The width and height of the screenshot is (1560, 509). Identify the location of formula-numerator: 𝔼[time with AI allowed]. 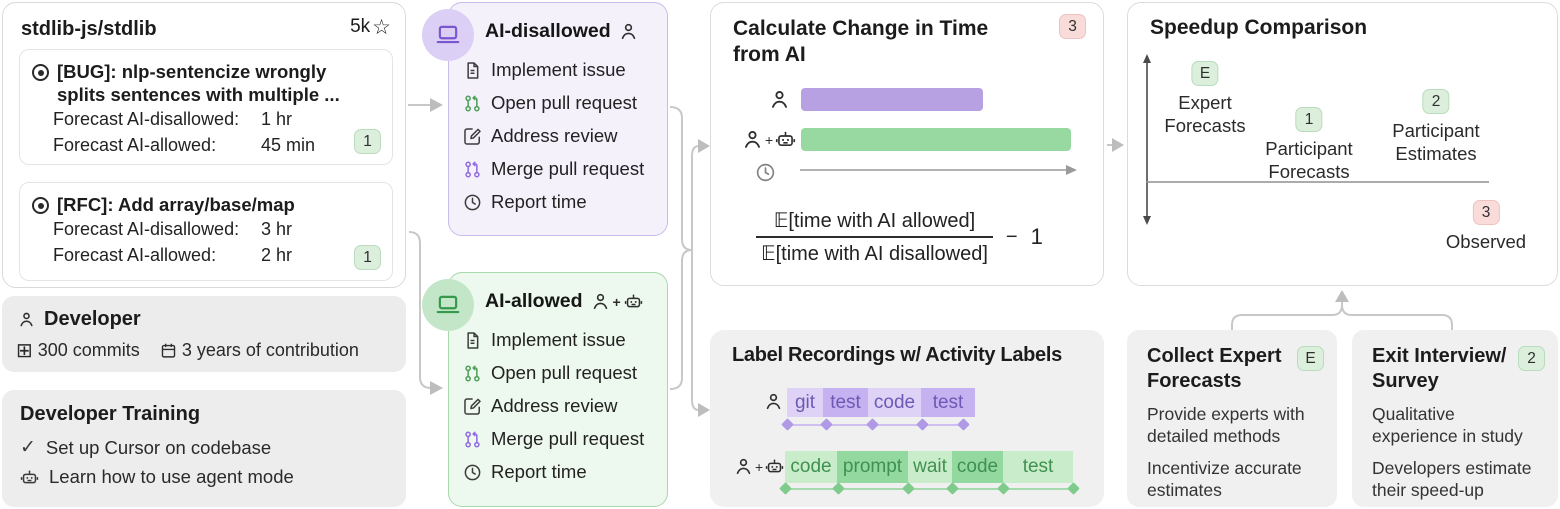
(874, 221).